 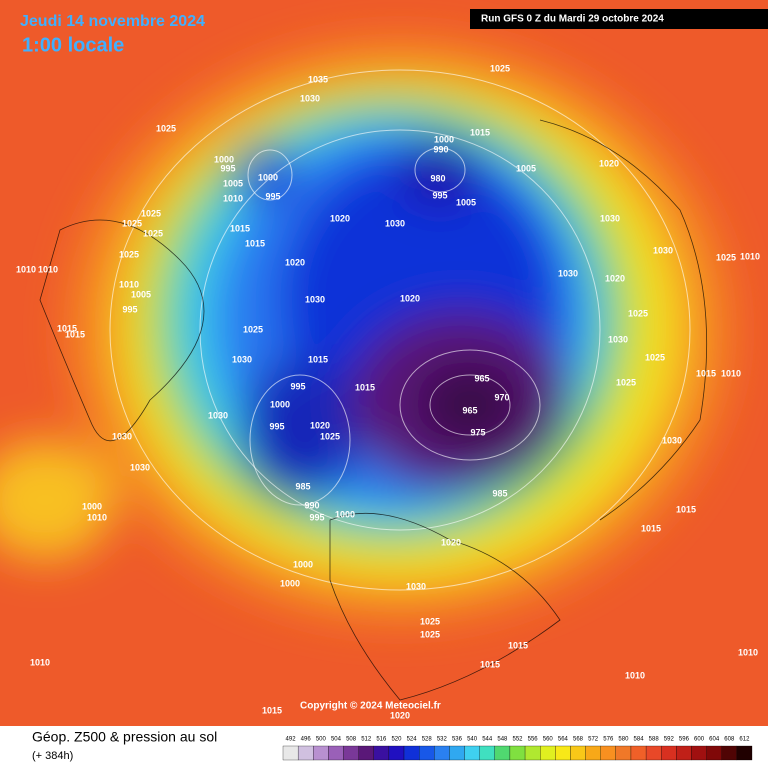 What do you see at coordinates (336, 740) in the screenshot?
I see `scale-label: 504` at bounding box center [336, 740].